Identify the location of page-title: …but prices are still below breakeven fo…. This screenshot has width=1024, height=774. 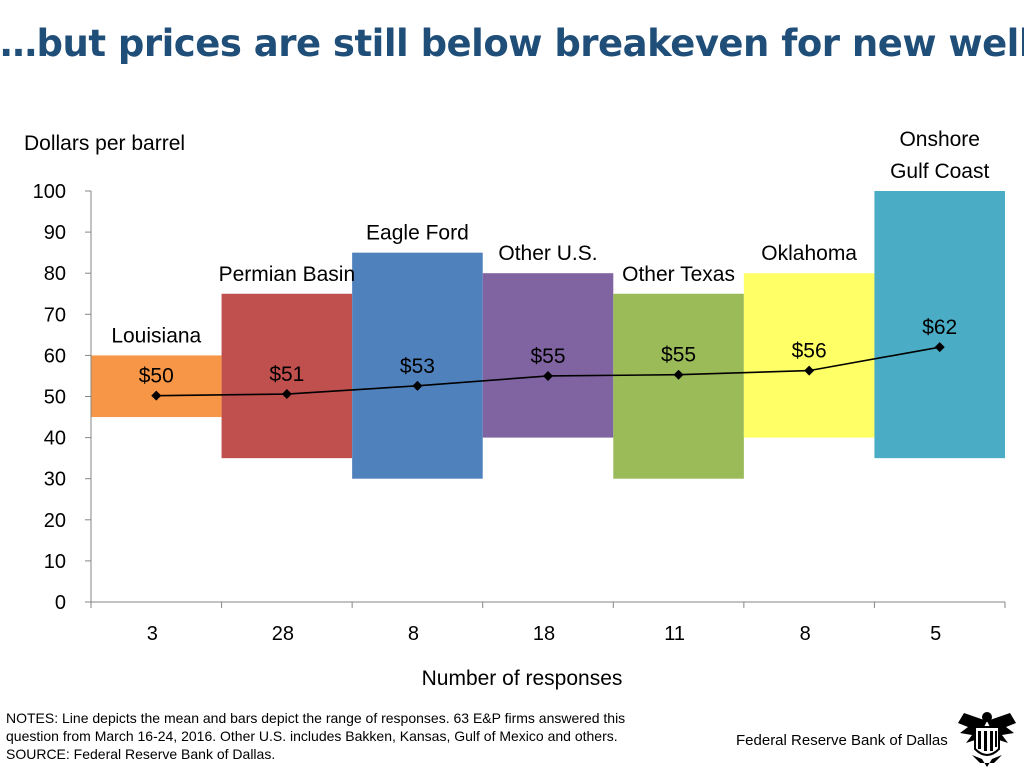
(512, 43).